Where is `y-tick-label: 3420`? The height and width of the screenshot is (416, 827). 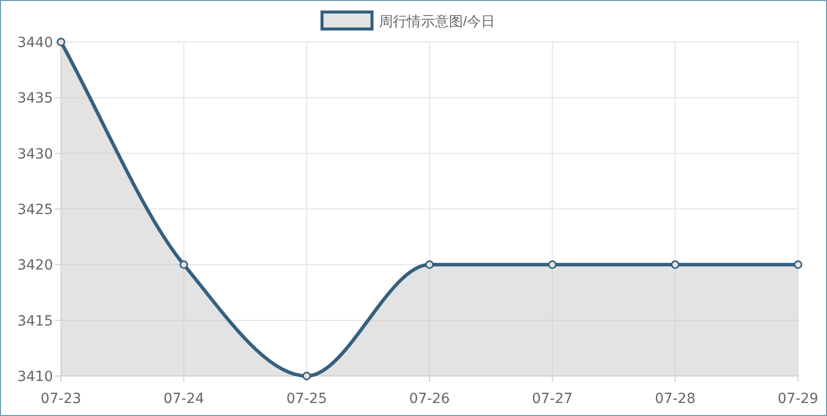 y-tick-label: 3420 is located at coordinates (35, 266).